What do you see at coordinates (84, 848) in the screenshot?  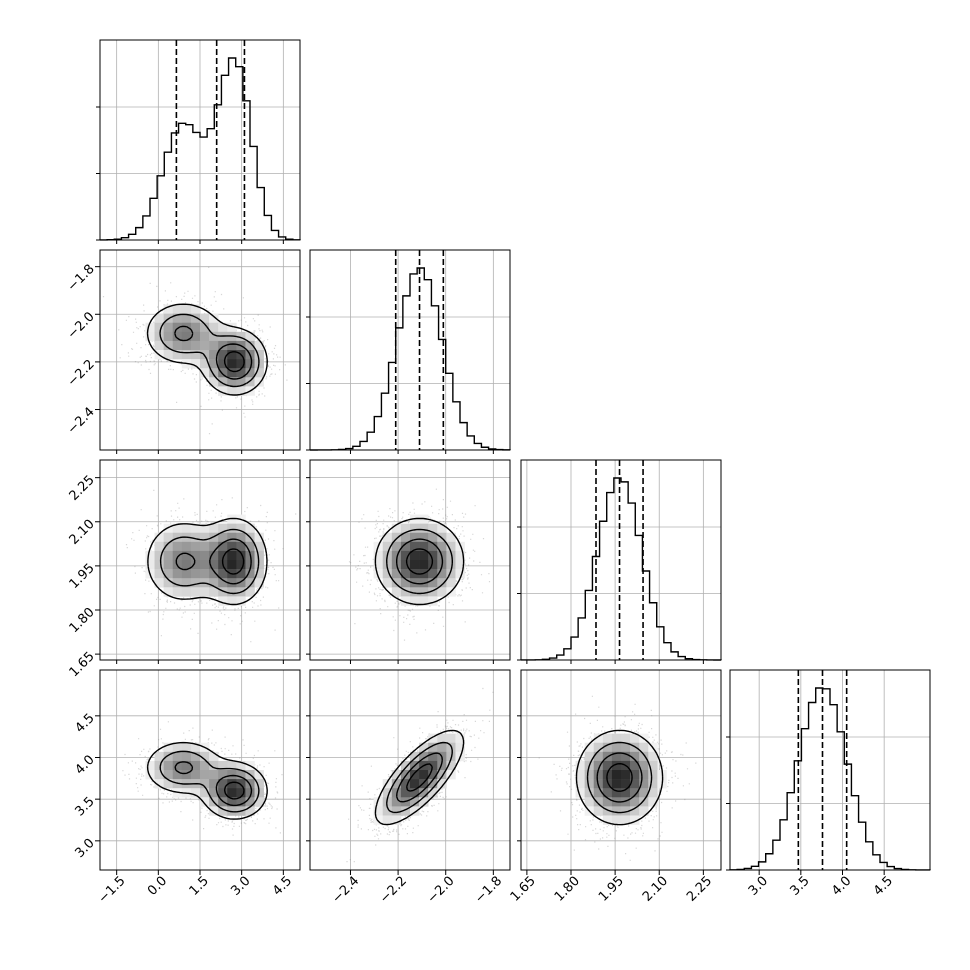 I see `y-tick-label-p3: 3.0` at bounding box center [84, 848].